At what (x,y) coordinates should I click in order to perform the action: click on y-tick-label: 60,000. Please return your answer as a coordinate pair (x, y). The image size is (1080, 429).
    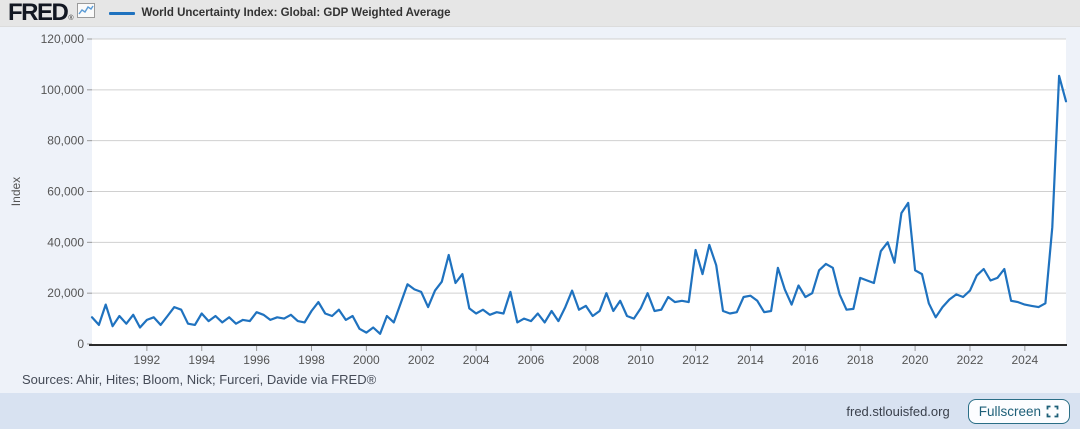
    Looking at the image, I should click on (65, 192).